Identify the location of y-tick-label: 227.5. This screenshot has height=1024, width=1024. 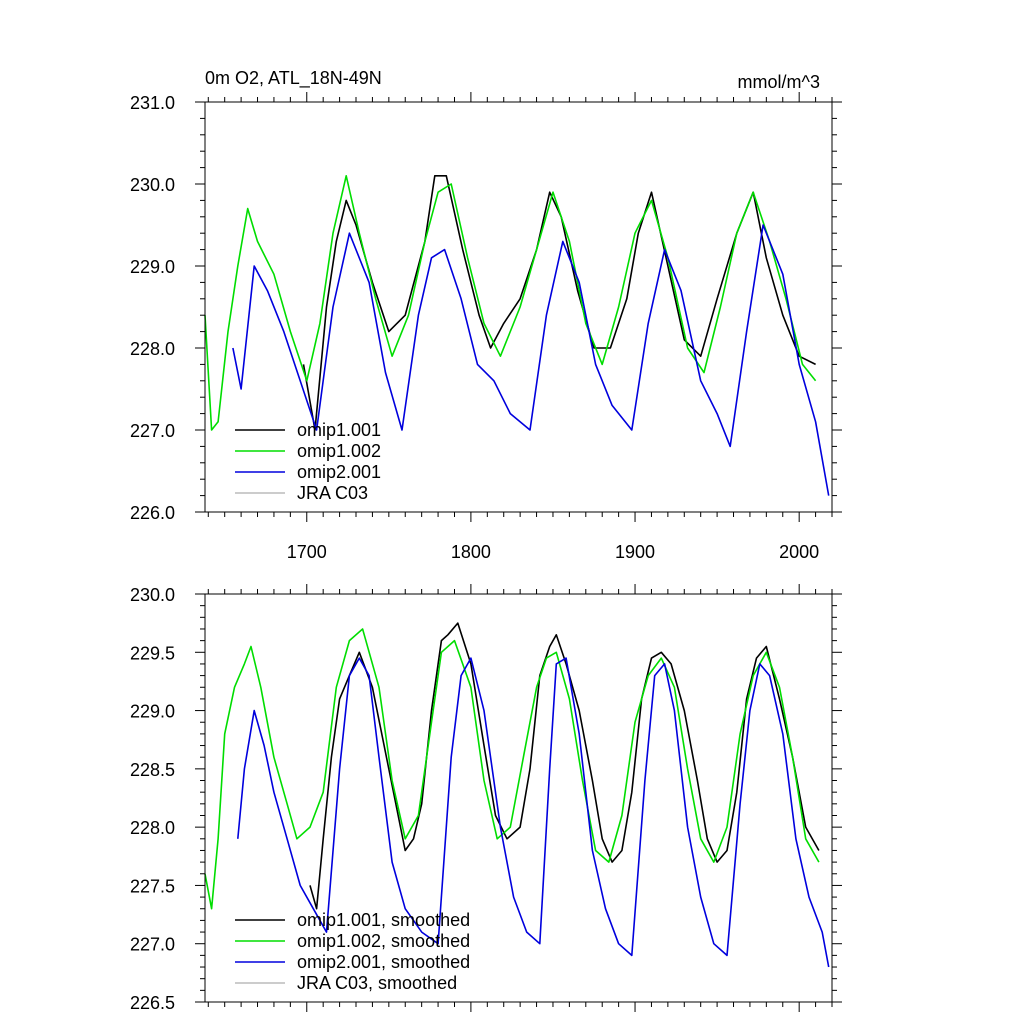
(152, 886).